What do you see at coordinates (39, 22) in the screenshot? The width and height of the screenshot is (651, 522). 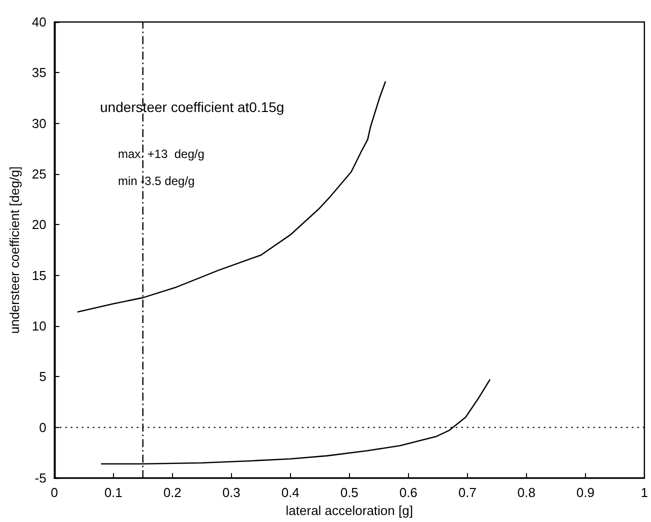 I see `y-tick-label: 40` at bounding box center [39, 22].